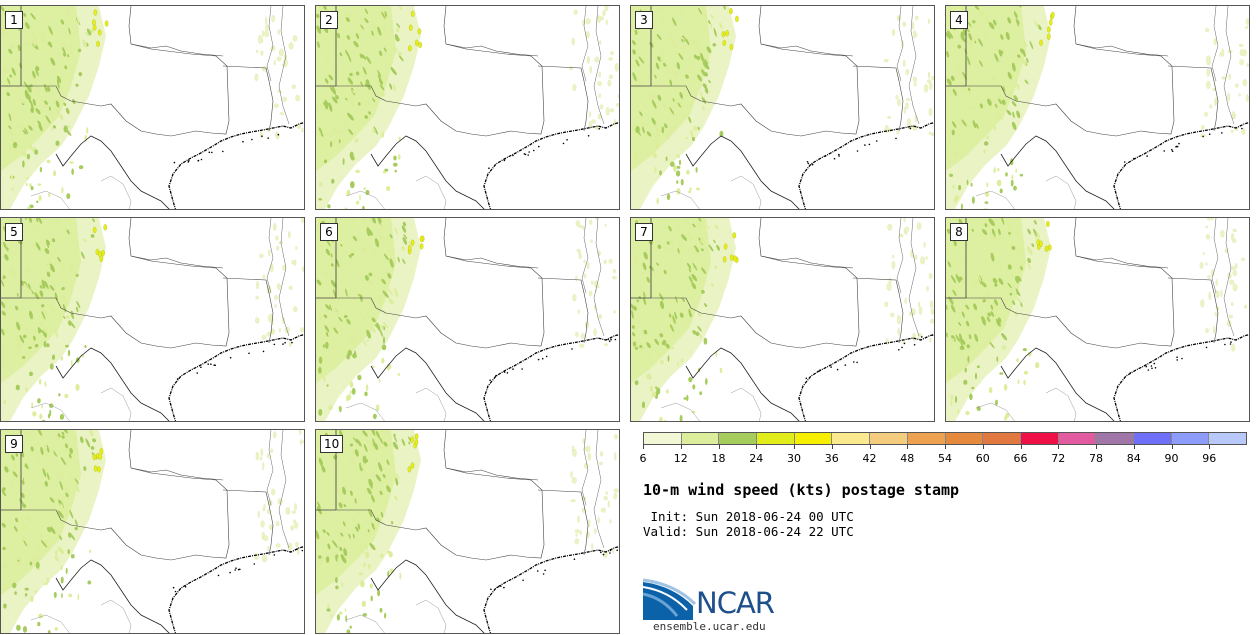 This screenshot has width=1260, height=635. I want to click on colorbar-tick-label: 24, so click(756, 458).